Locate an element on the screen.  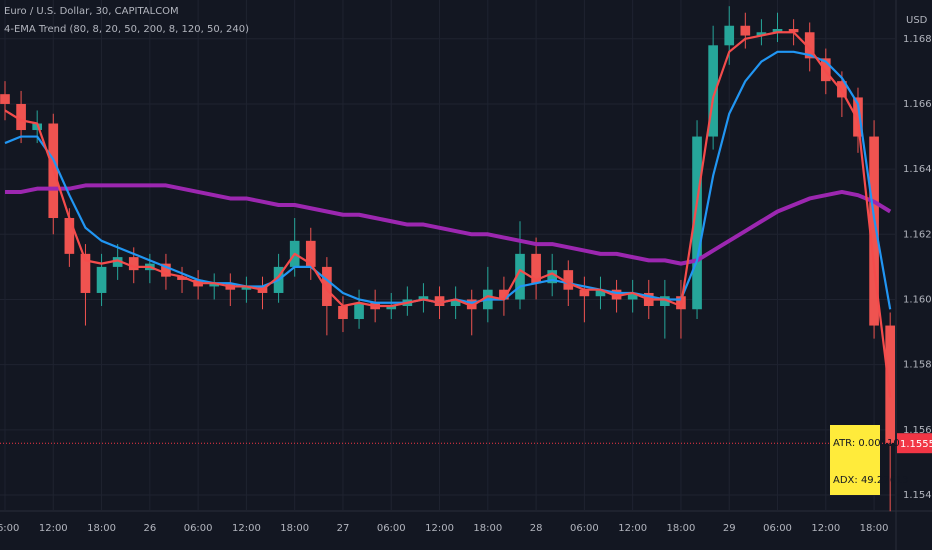
overlay: 1.15559ATR: 0.00110 ADX: 49.27613 is located at coordinates (466, 460).